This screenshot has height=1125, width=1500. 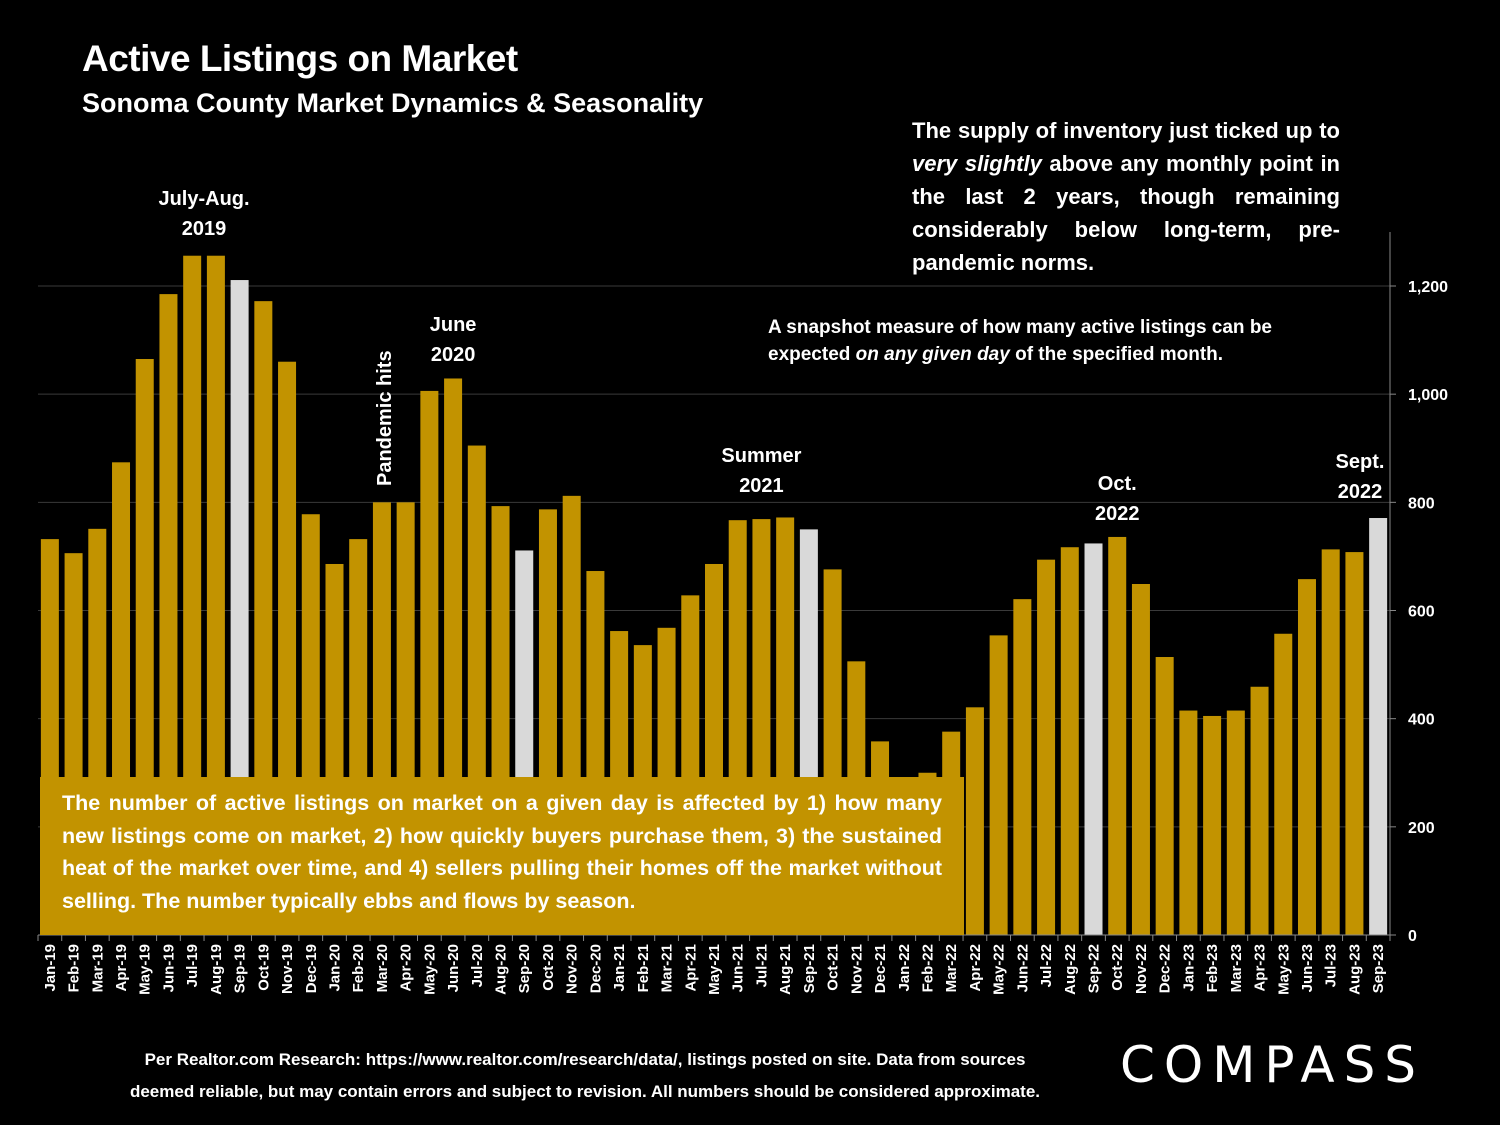 What do you see at coordinates (904, 968) in the screenshot?
I see `x-tick-label: Jan-22` at bounding box center [904, 968].